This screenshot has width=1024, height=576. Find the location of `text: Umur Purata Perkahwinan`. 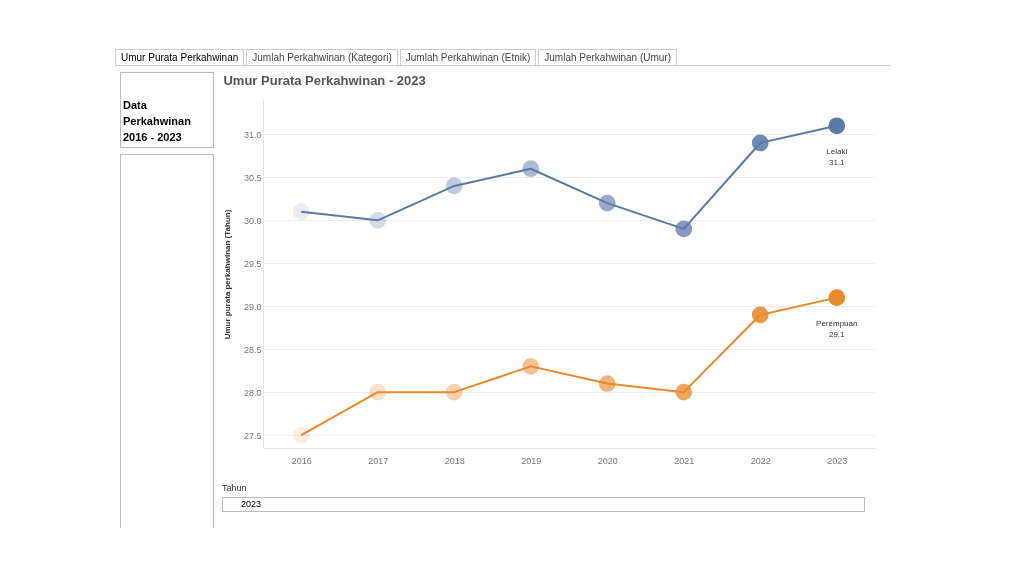

text: Umur Purata Perkahwinan is located at coordinates (180, 57).